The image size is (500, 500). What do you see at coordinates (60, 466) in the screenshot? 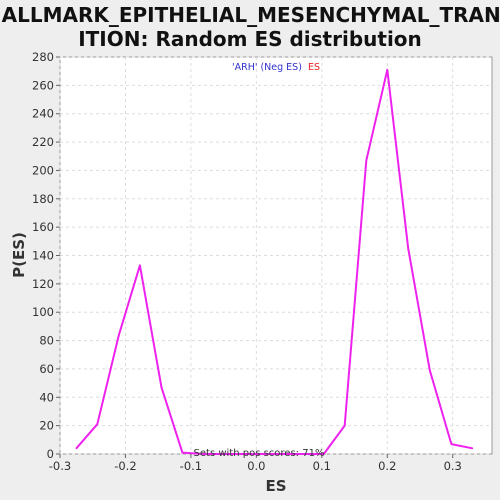
I see `x-tick-label: -0.3` at bounding box center [60, 466].